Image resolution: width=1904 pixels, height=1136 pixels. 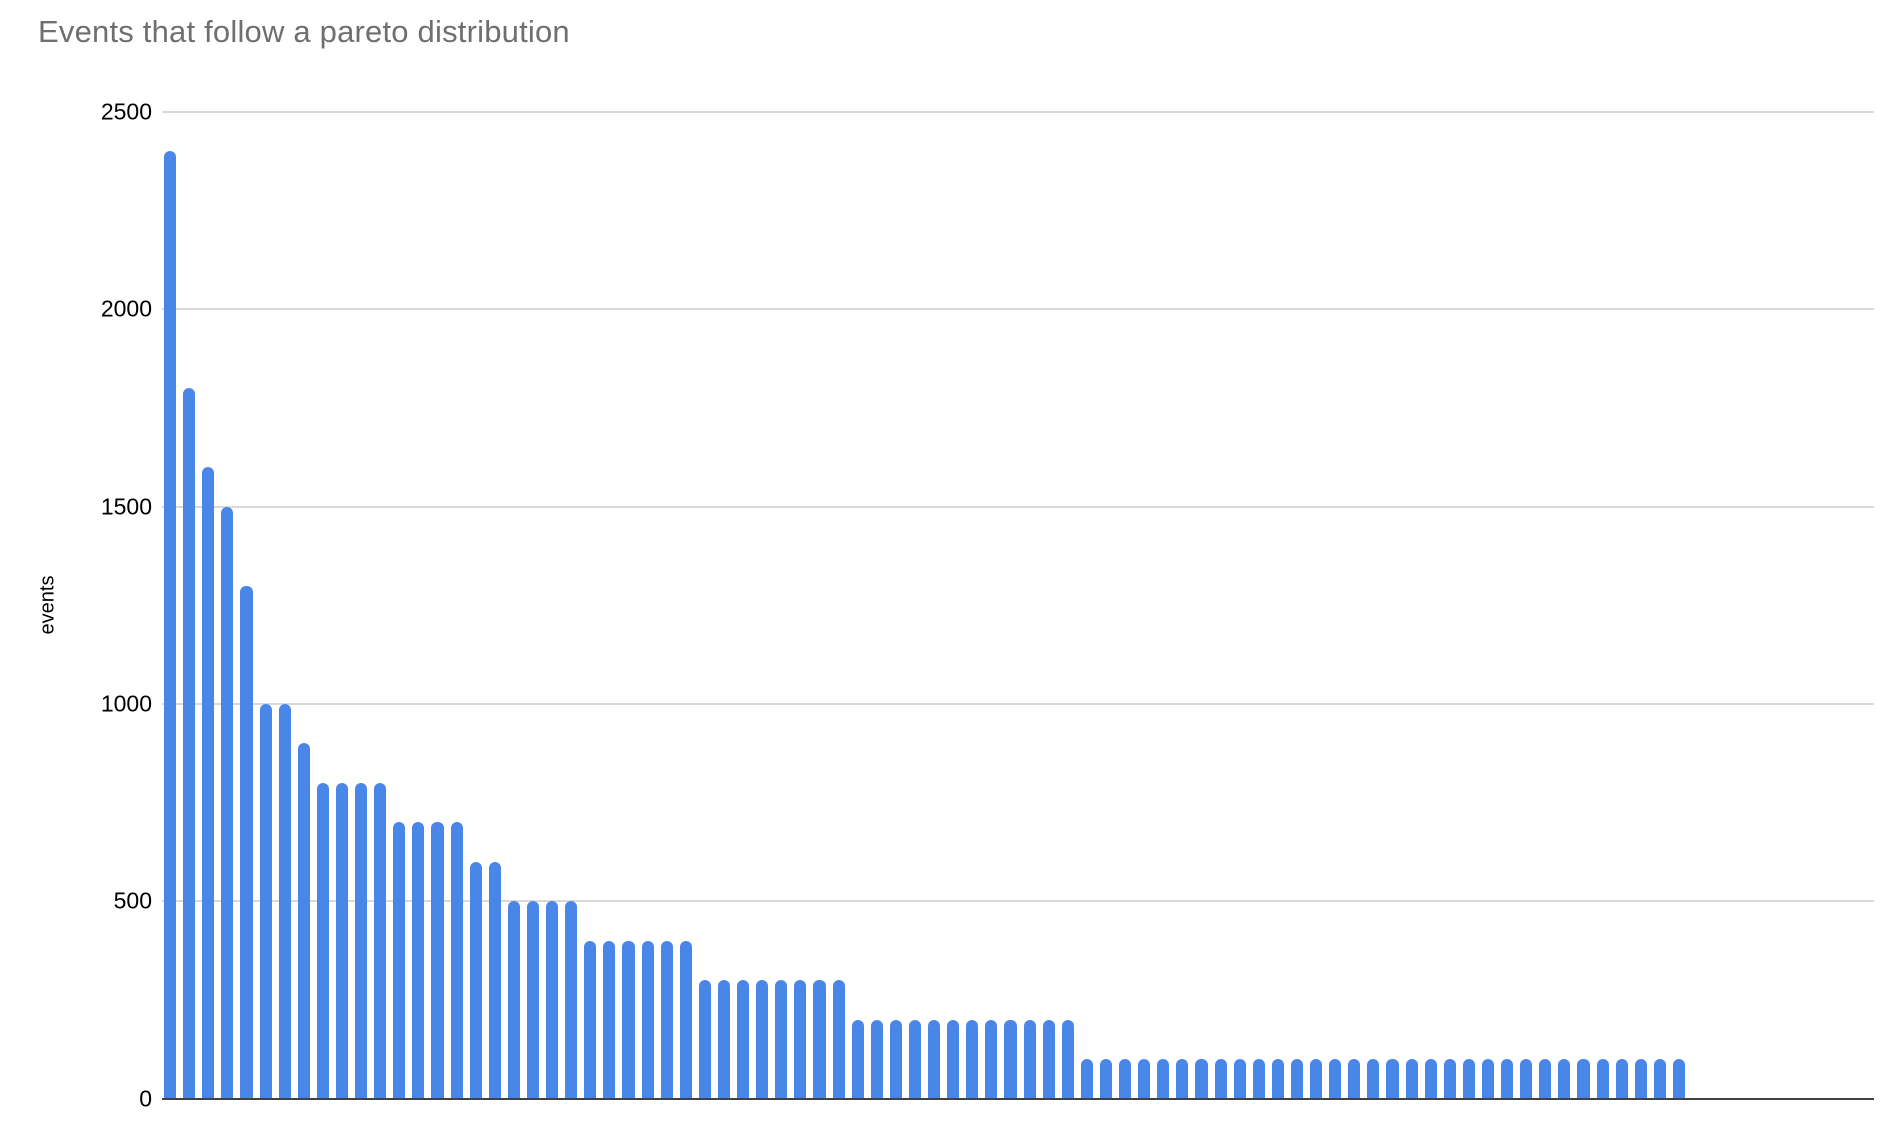 I want to click on y-tick-label-500: 500, so click(x=132, y=900).